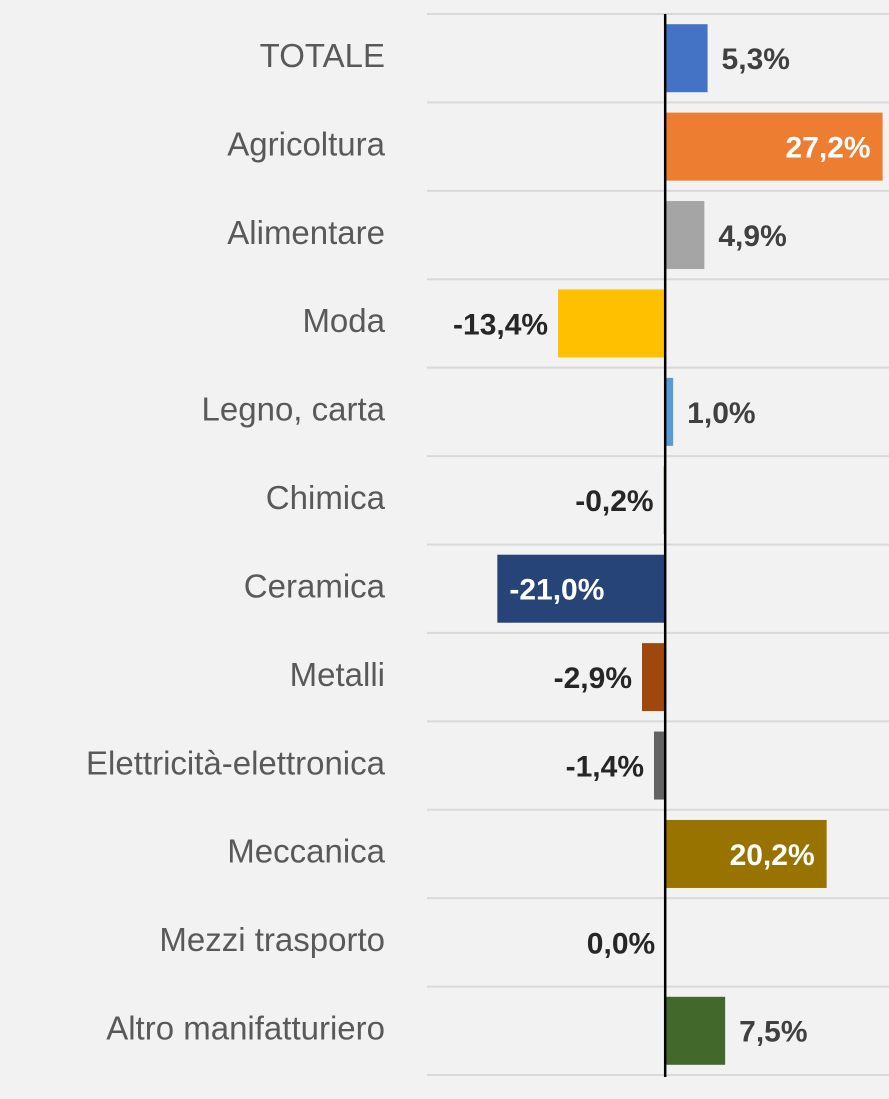 The height and width of the screenshot is (1099, 889). Describe the element at coordinates (556, 590) in the screenshot. I see `value-label: -21,0%` at that location.